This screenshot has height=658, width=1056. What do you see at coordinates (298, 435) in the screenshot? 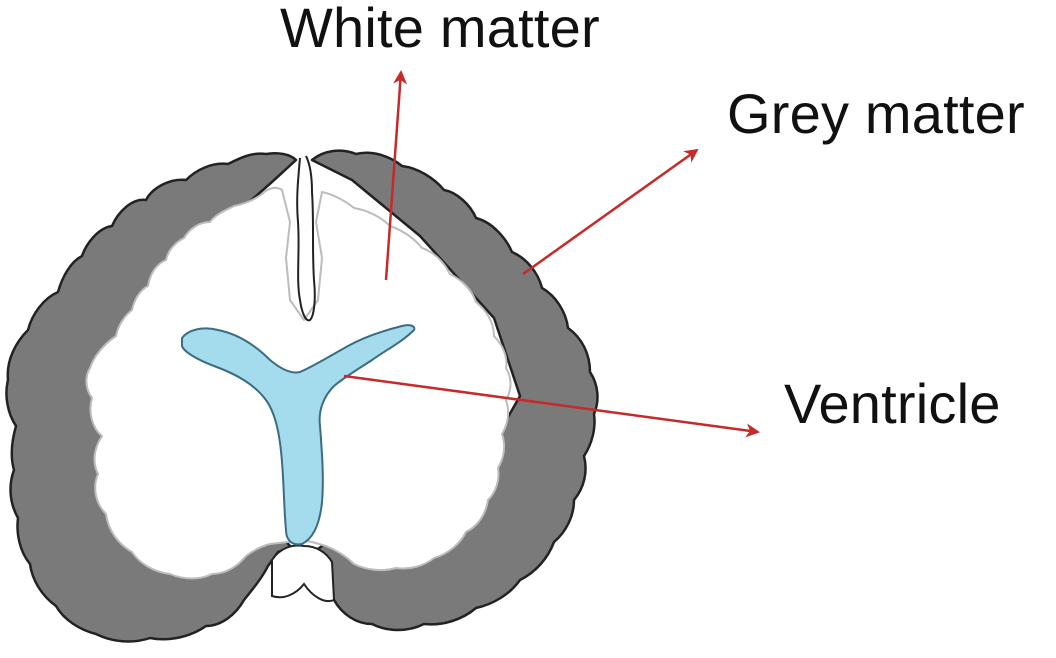
I see `ventricle-shape` at bounding box center [298, 435].